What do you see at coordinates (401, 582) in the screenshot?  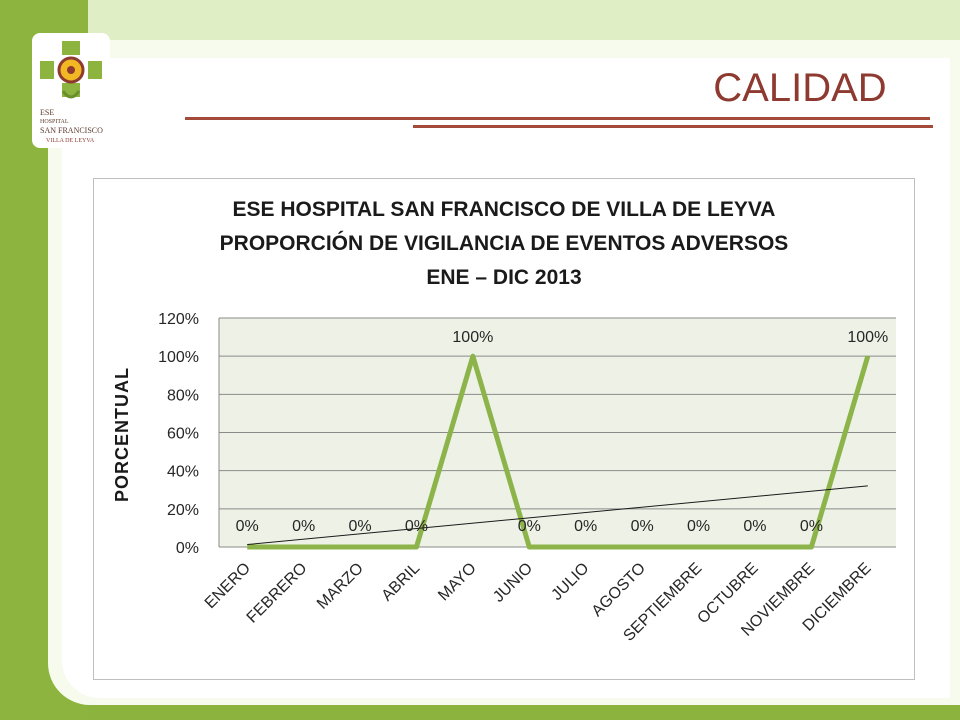 I see `x-tick-label: ABRIL` at bounding box center [401, 582].